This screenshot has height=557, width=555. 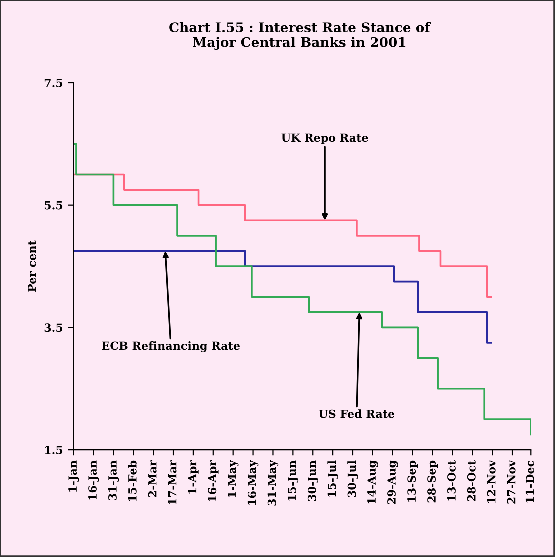 What do you see at coordinates (301, 36) in the screenshot?
I see `chart-title: Chart I.55 : Interest Rate Stance of Major Central Banks in 2001` at bounding box center [301, 36].